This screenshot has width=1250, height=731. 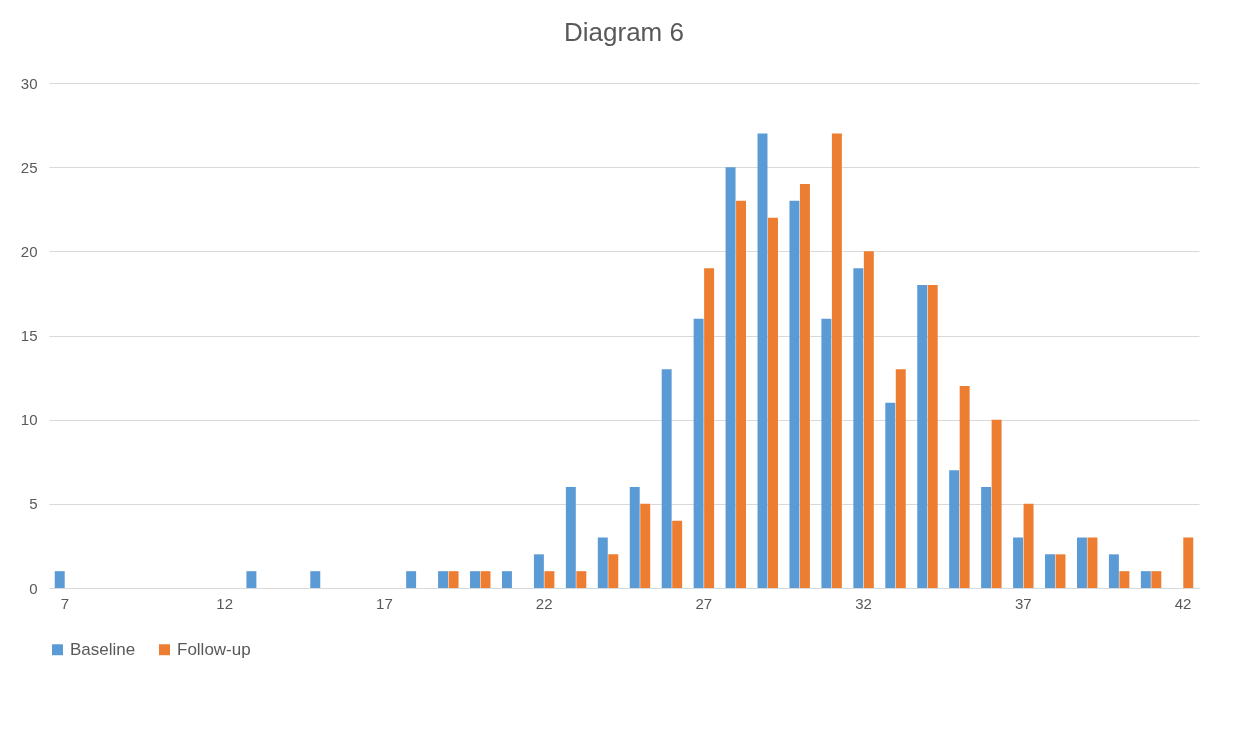 What do you see at coordinates (225, 603) in the screenshot?
I see `x-tick-label: 12` at bounding box center [225, 603].